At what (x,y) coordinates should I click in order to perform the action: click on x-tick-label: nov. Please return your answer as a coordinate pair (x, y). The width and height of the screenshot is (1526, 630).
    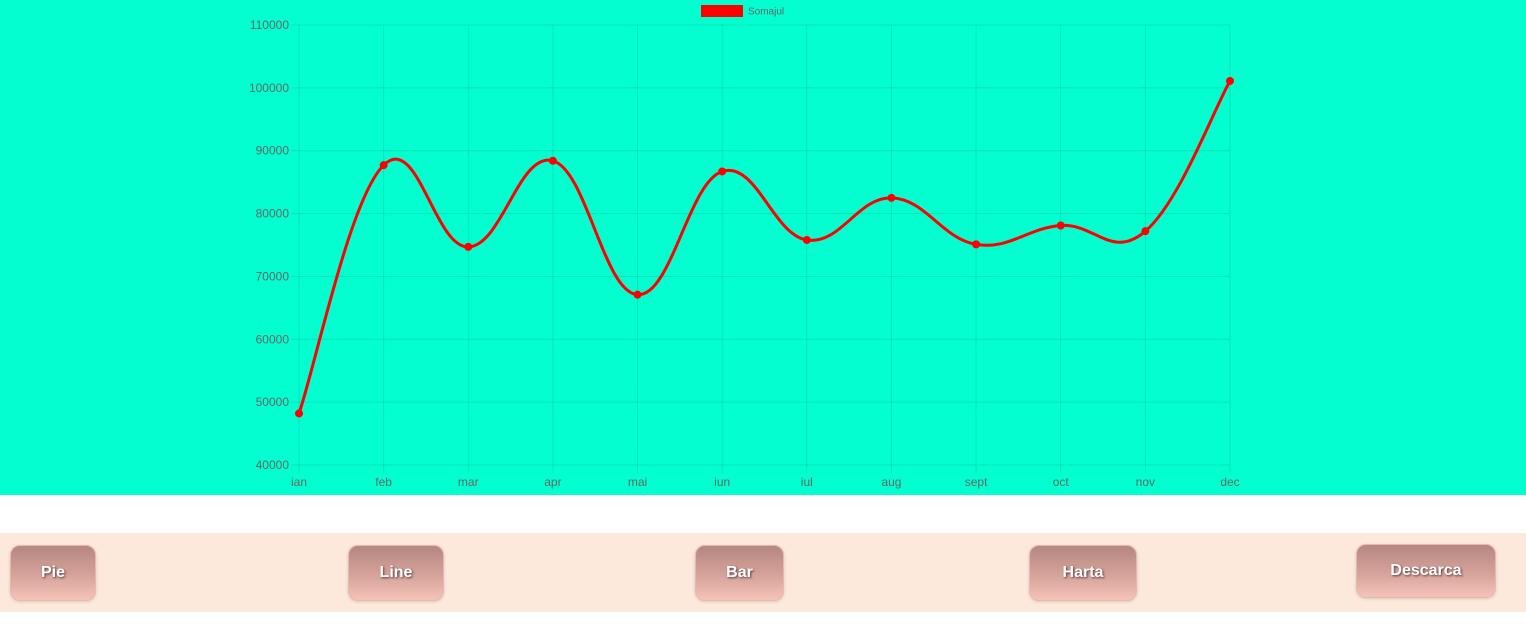
    Looking at the image, I should click on (1145, 482).